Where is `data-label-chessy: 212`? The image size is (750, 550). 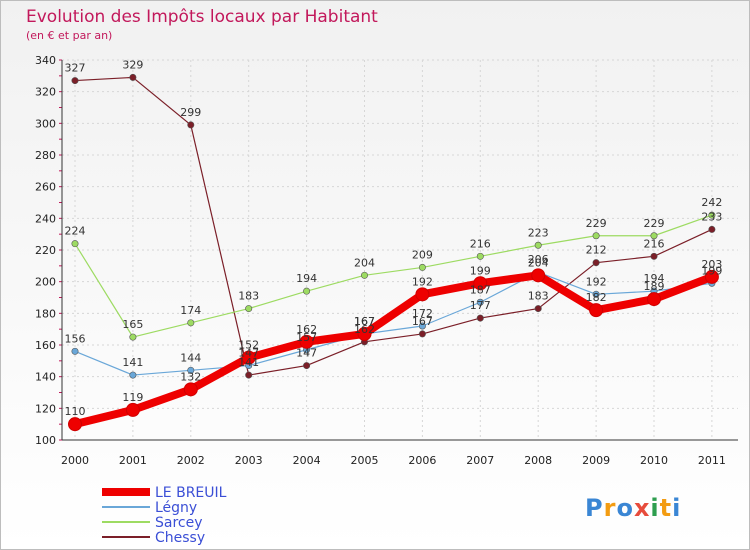 data-label-chessy: 212 is located at coordinates (596, 250).